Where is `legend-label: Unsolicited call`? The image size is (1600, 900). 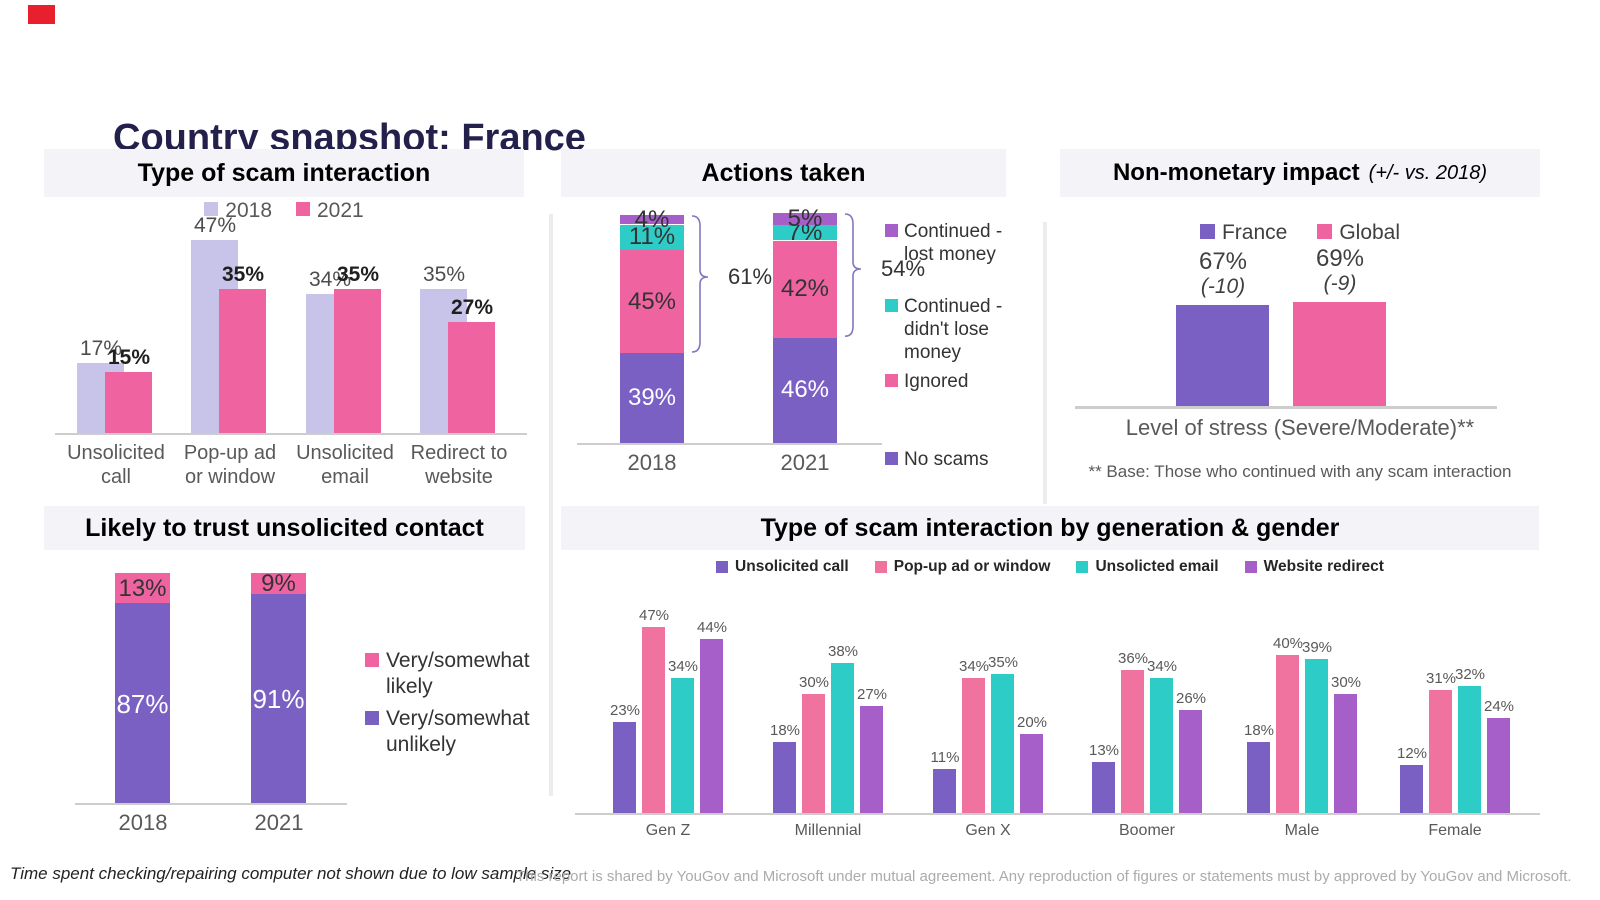 legend-label: Unsolicited call is located at coordinates (792, 566).